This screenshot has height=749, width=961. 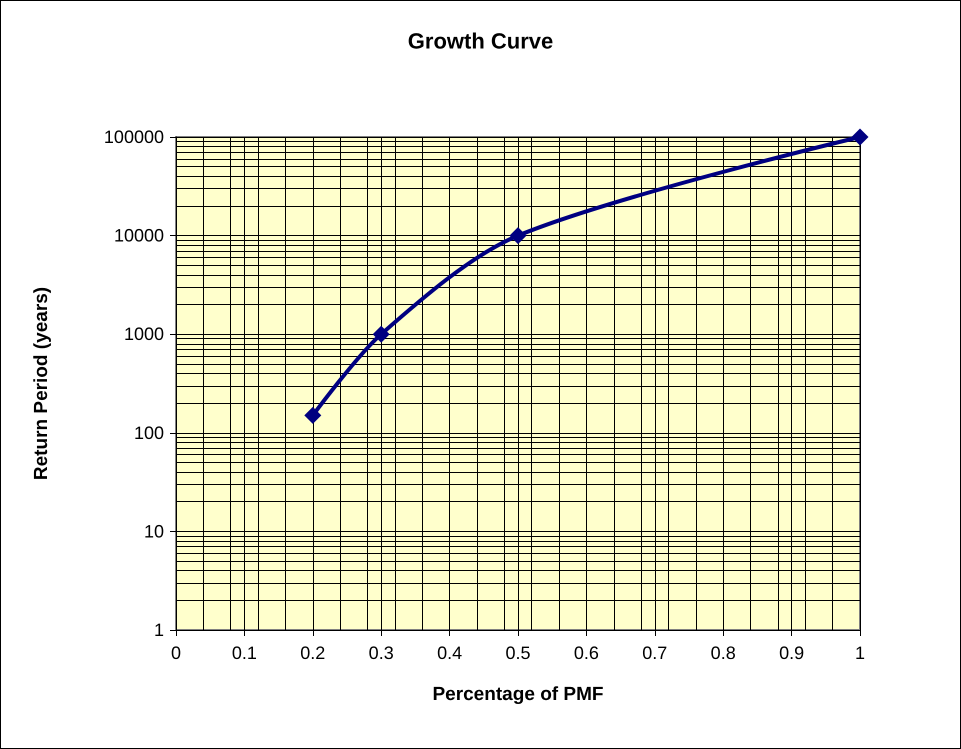 What do you see at coordinates (313, 653) in the screenshot?
I see `x-tick-label: 0.2` at bounding box center [313, 653].